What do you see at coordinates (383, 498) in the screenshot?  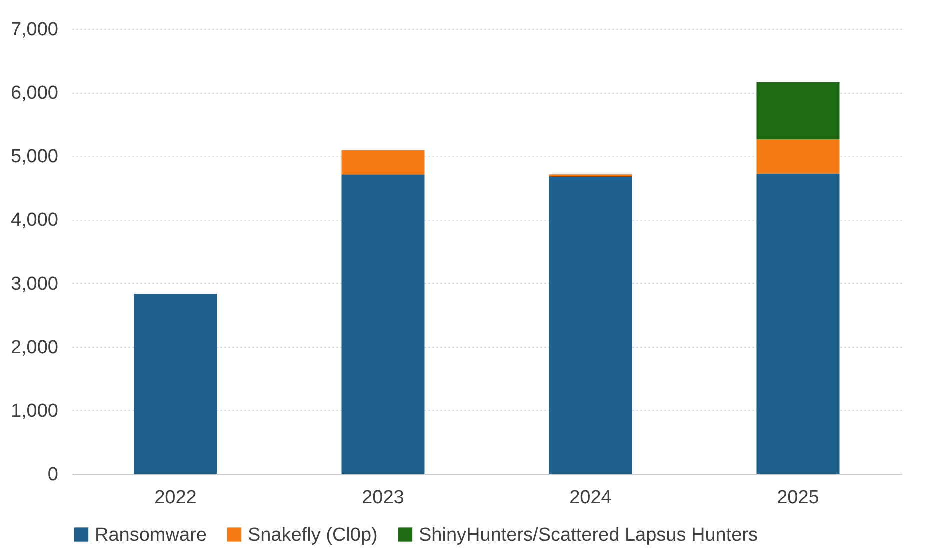 I see `x-tick-label: 2023` at bounding box center [383, 498].